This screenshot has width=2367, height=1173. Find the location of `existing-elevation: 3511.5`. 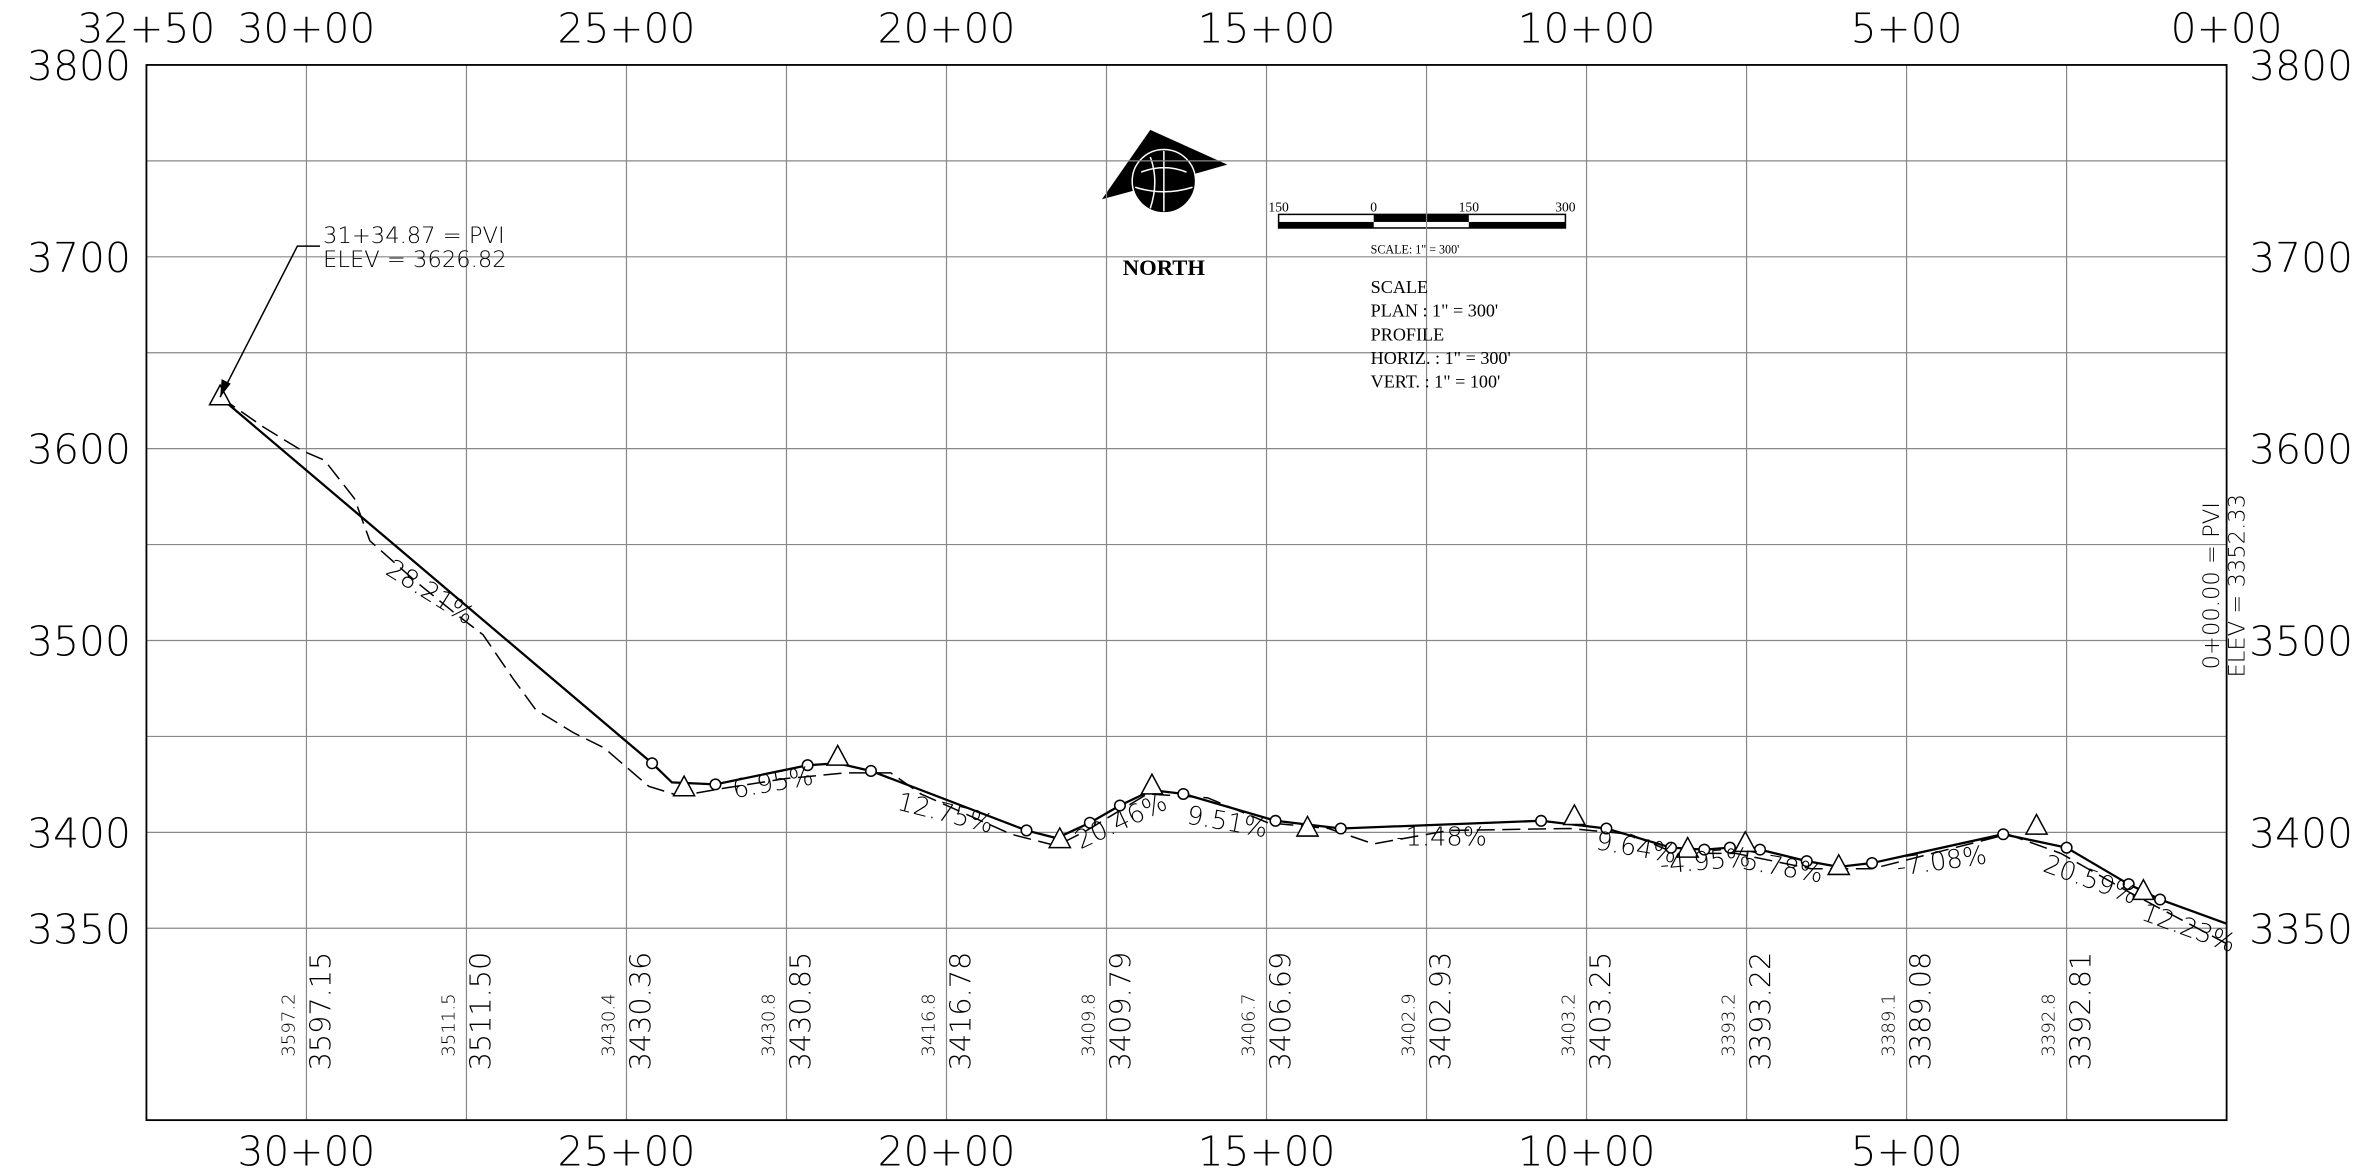

existing-elevation: 3511.5 is located at coordinates (448, 1024).